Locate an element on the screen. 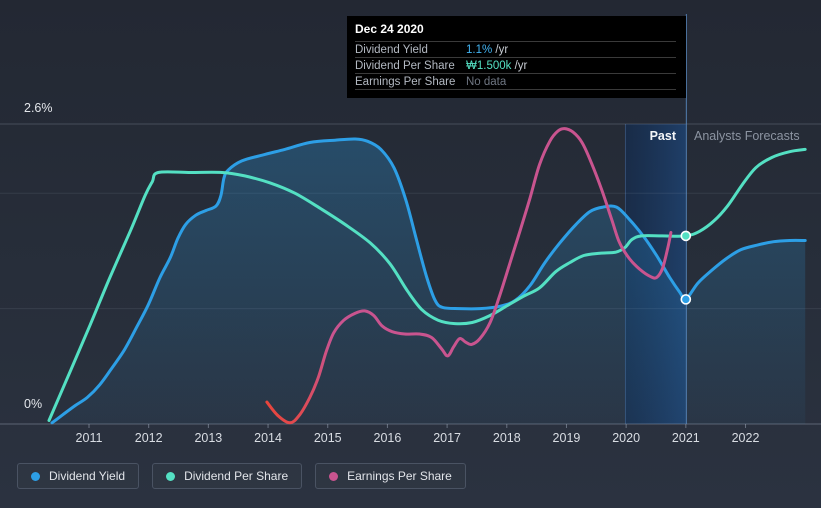 The width and height of the screenshot is (821, 508). tooltip-value: ₩1.500k is located at coordinates (489, 65).